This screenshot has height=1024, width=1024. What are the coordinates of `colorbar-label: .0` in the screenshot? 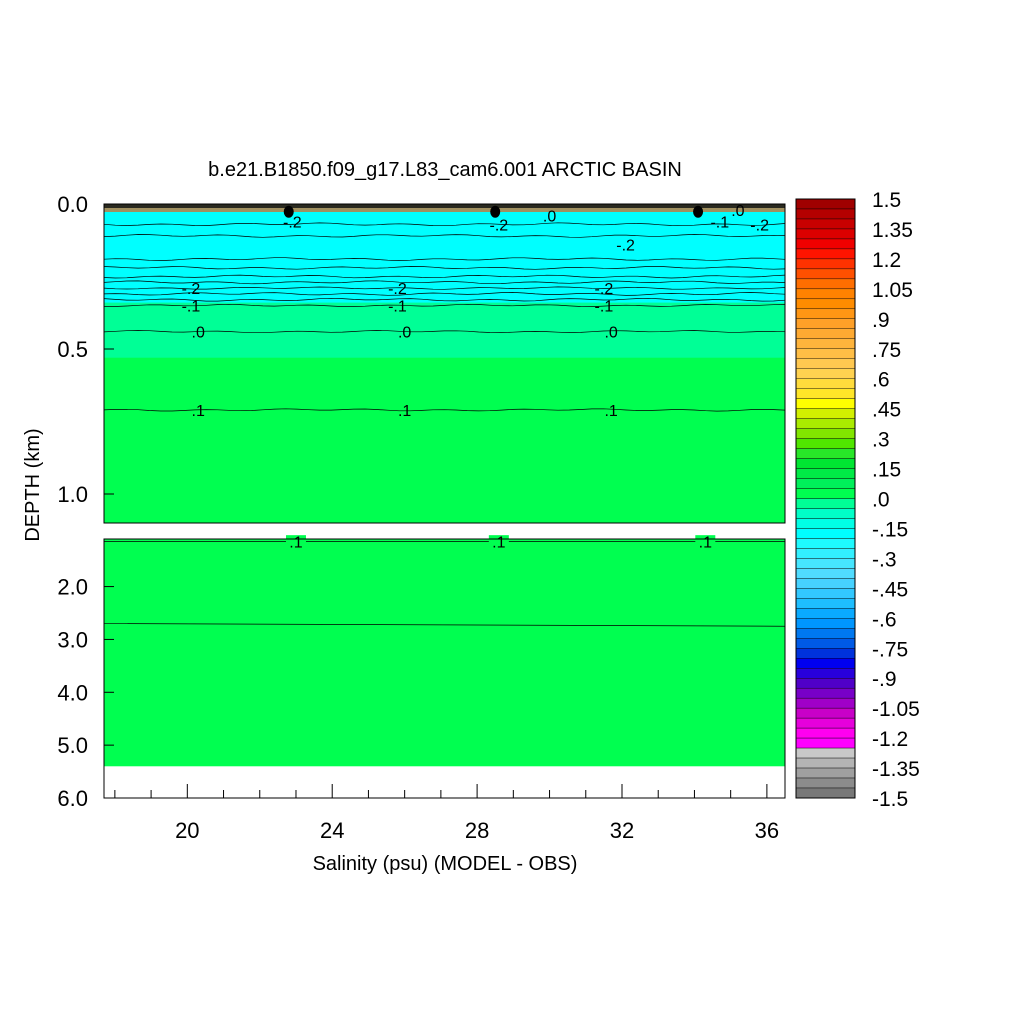 It's located at (881, 500).